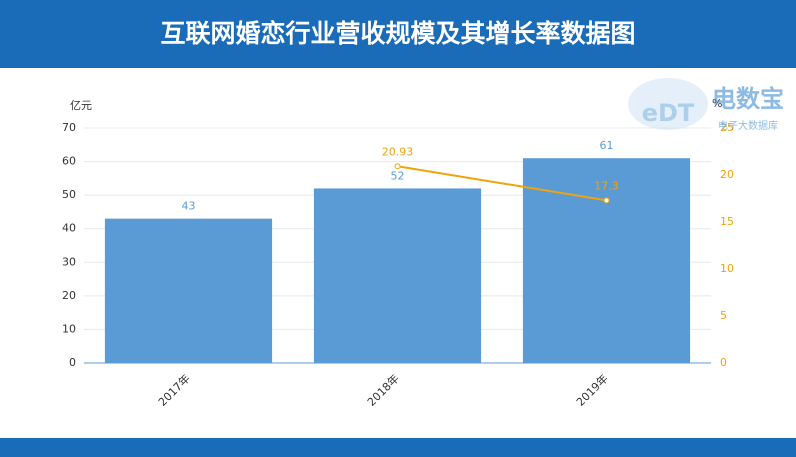 The width and height of the screenshot is (796, 457). Describe the element at coordinates (727, 221) in the screenshot. I see `y2-tick-label: 15` at that location.